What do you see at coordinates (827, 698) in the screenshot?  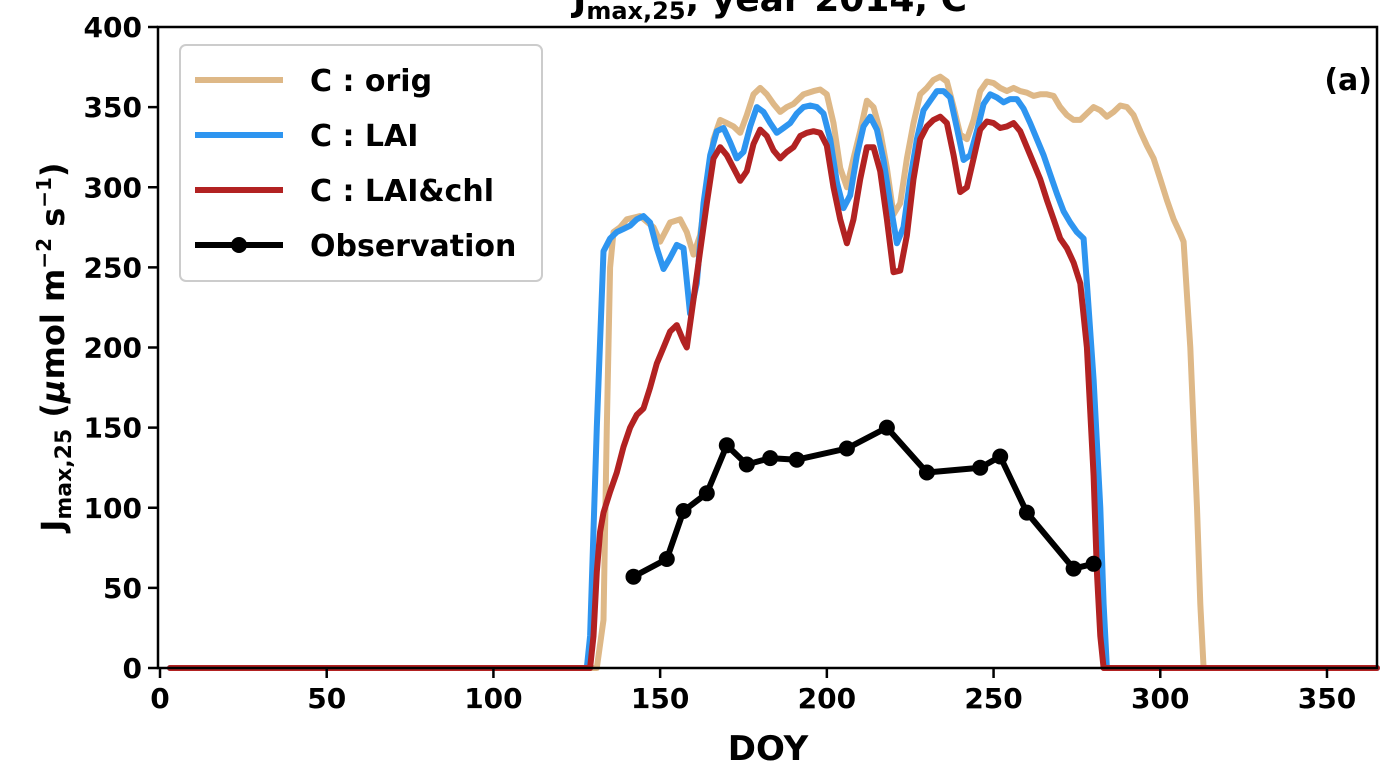 I see `x-tick-label-4: 200` at bounding box center [827, 698].